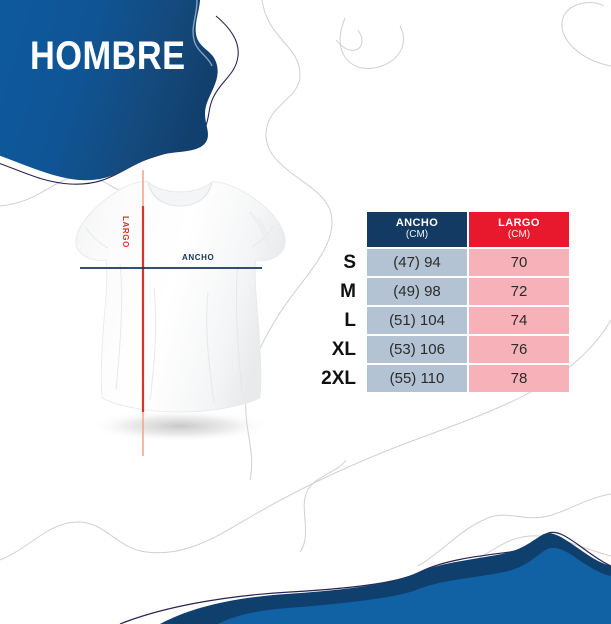 The width and height of the screenshot is (611, 624). Describe the element at coordinates (348, 291) in the screenshot. I see `size-label-m: M` at that location.